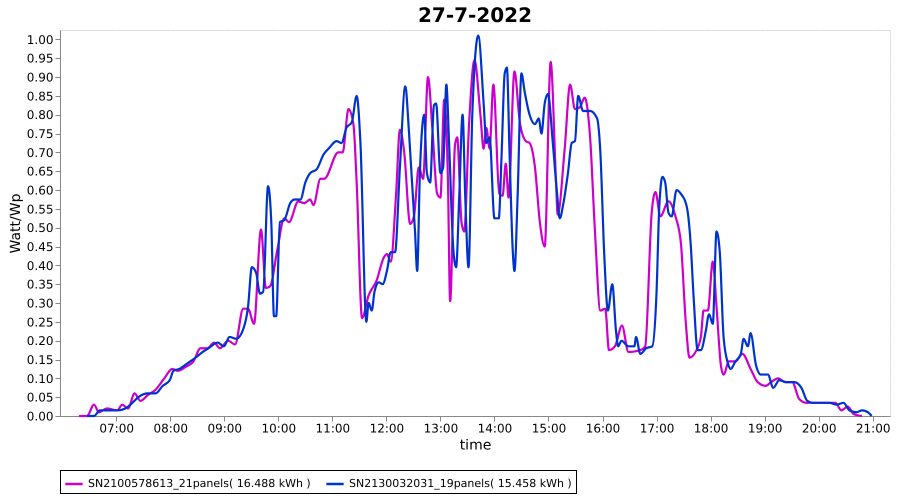 The width and height of the screenshot is (900, 500). What do you see at coordinates (40, 77) in the screenshot?
I see `y-tick-label: 0.90` at bounding box center [40, 77].